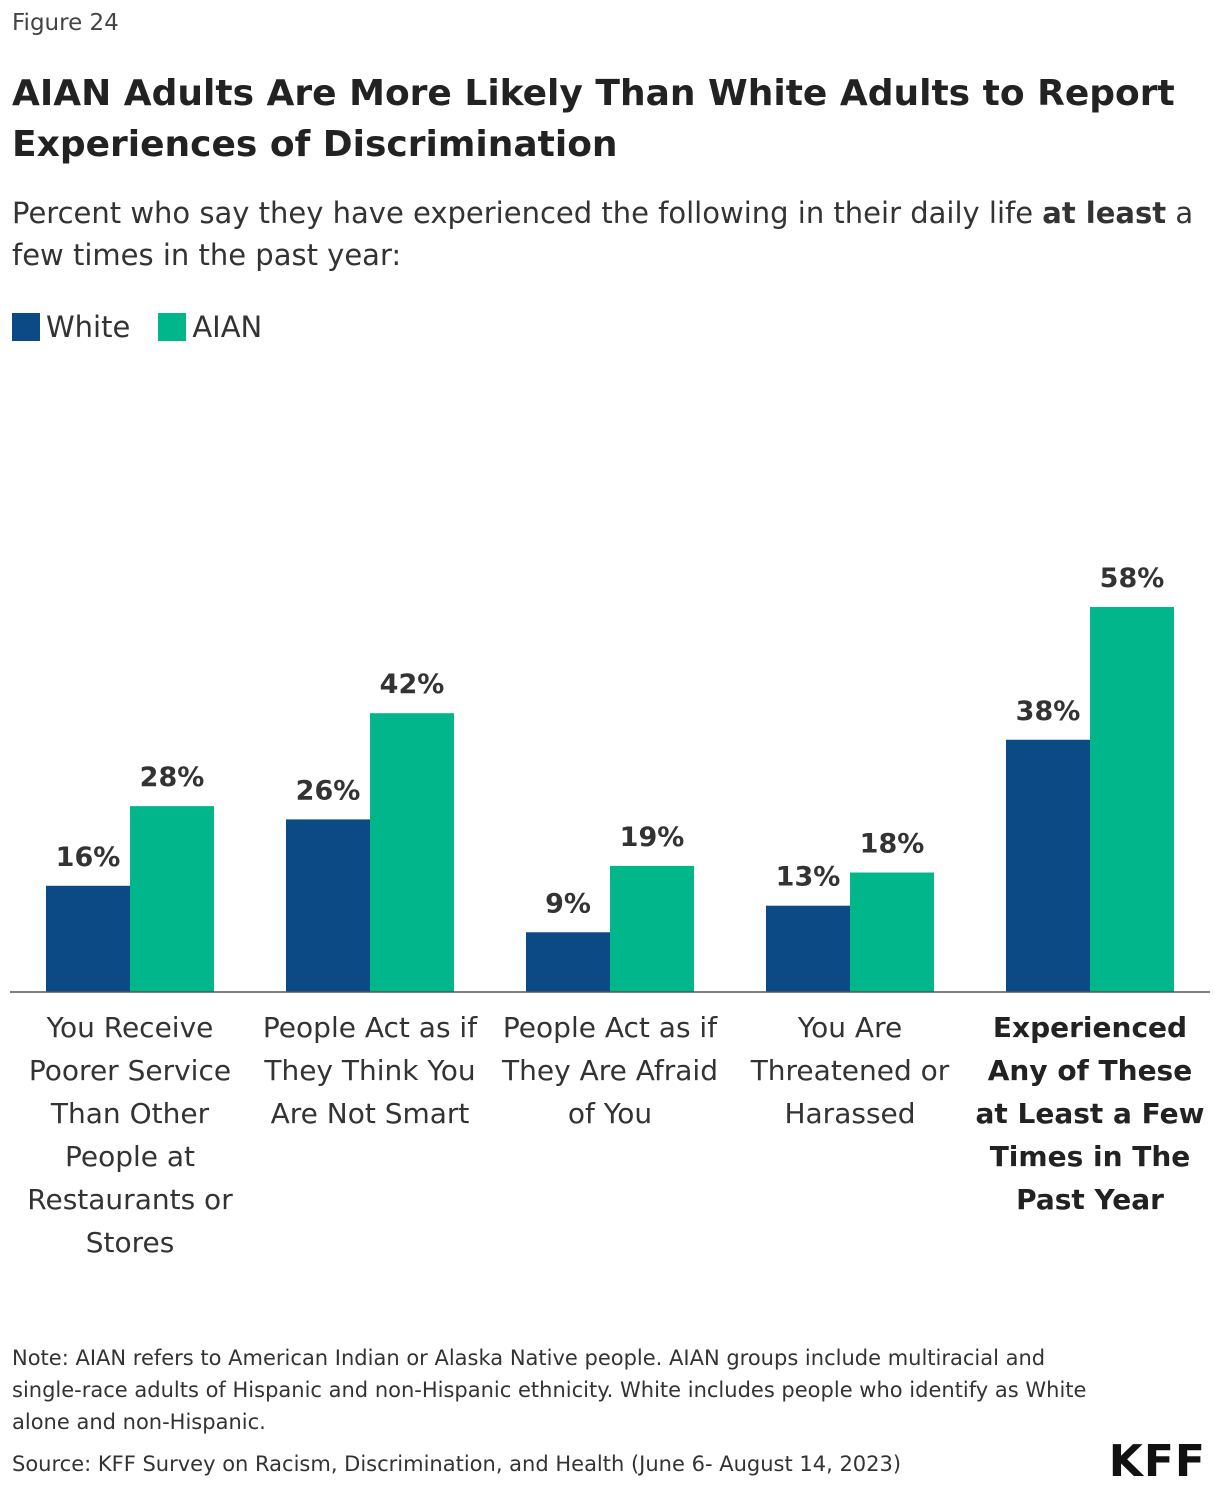  Describe the element at coordinates (1132, 578) in the screenshot. I see `value-label: 58%` at that location.